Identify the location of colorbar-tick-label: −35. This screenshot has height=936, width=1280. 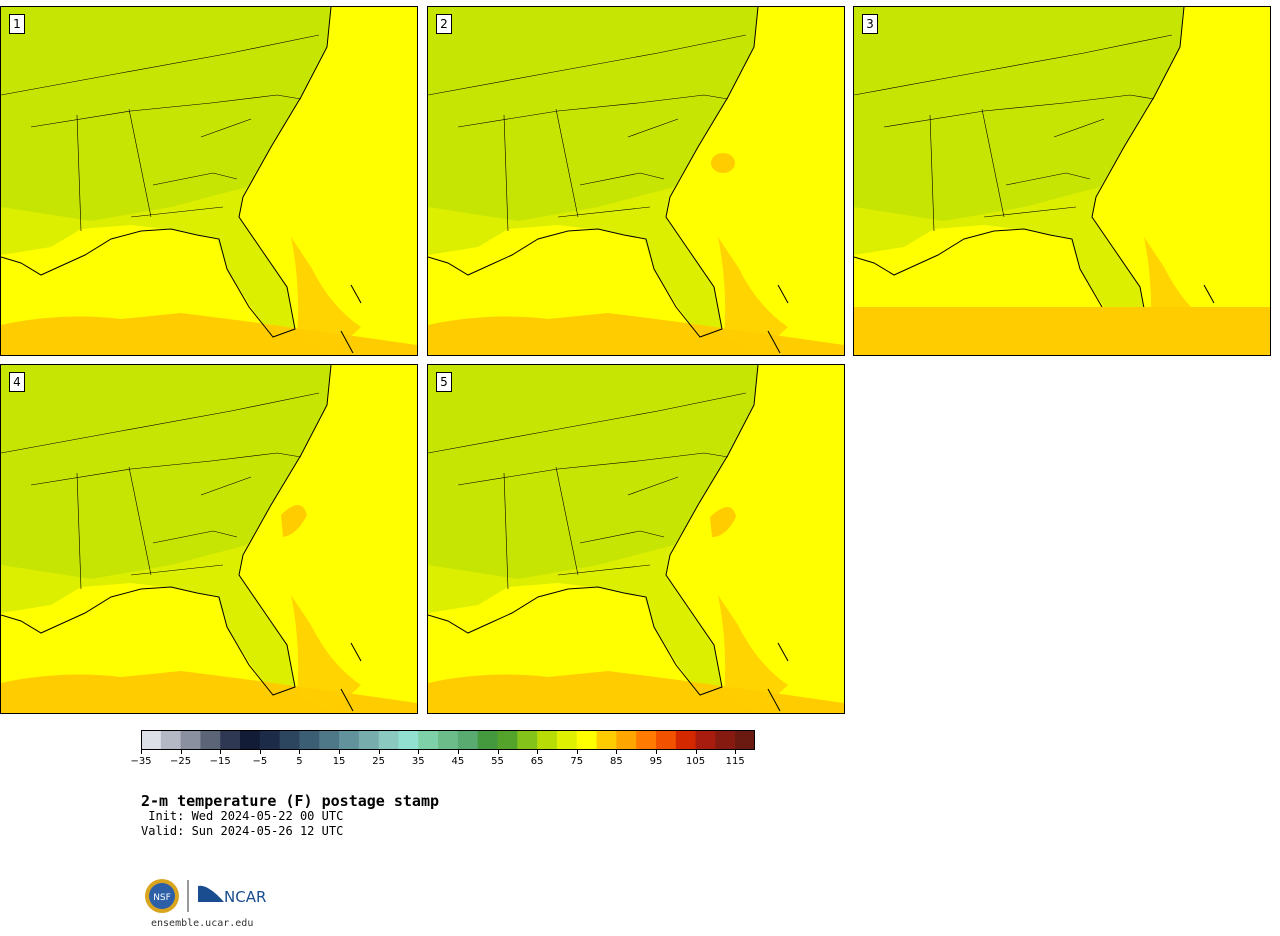
(141, 761).